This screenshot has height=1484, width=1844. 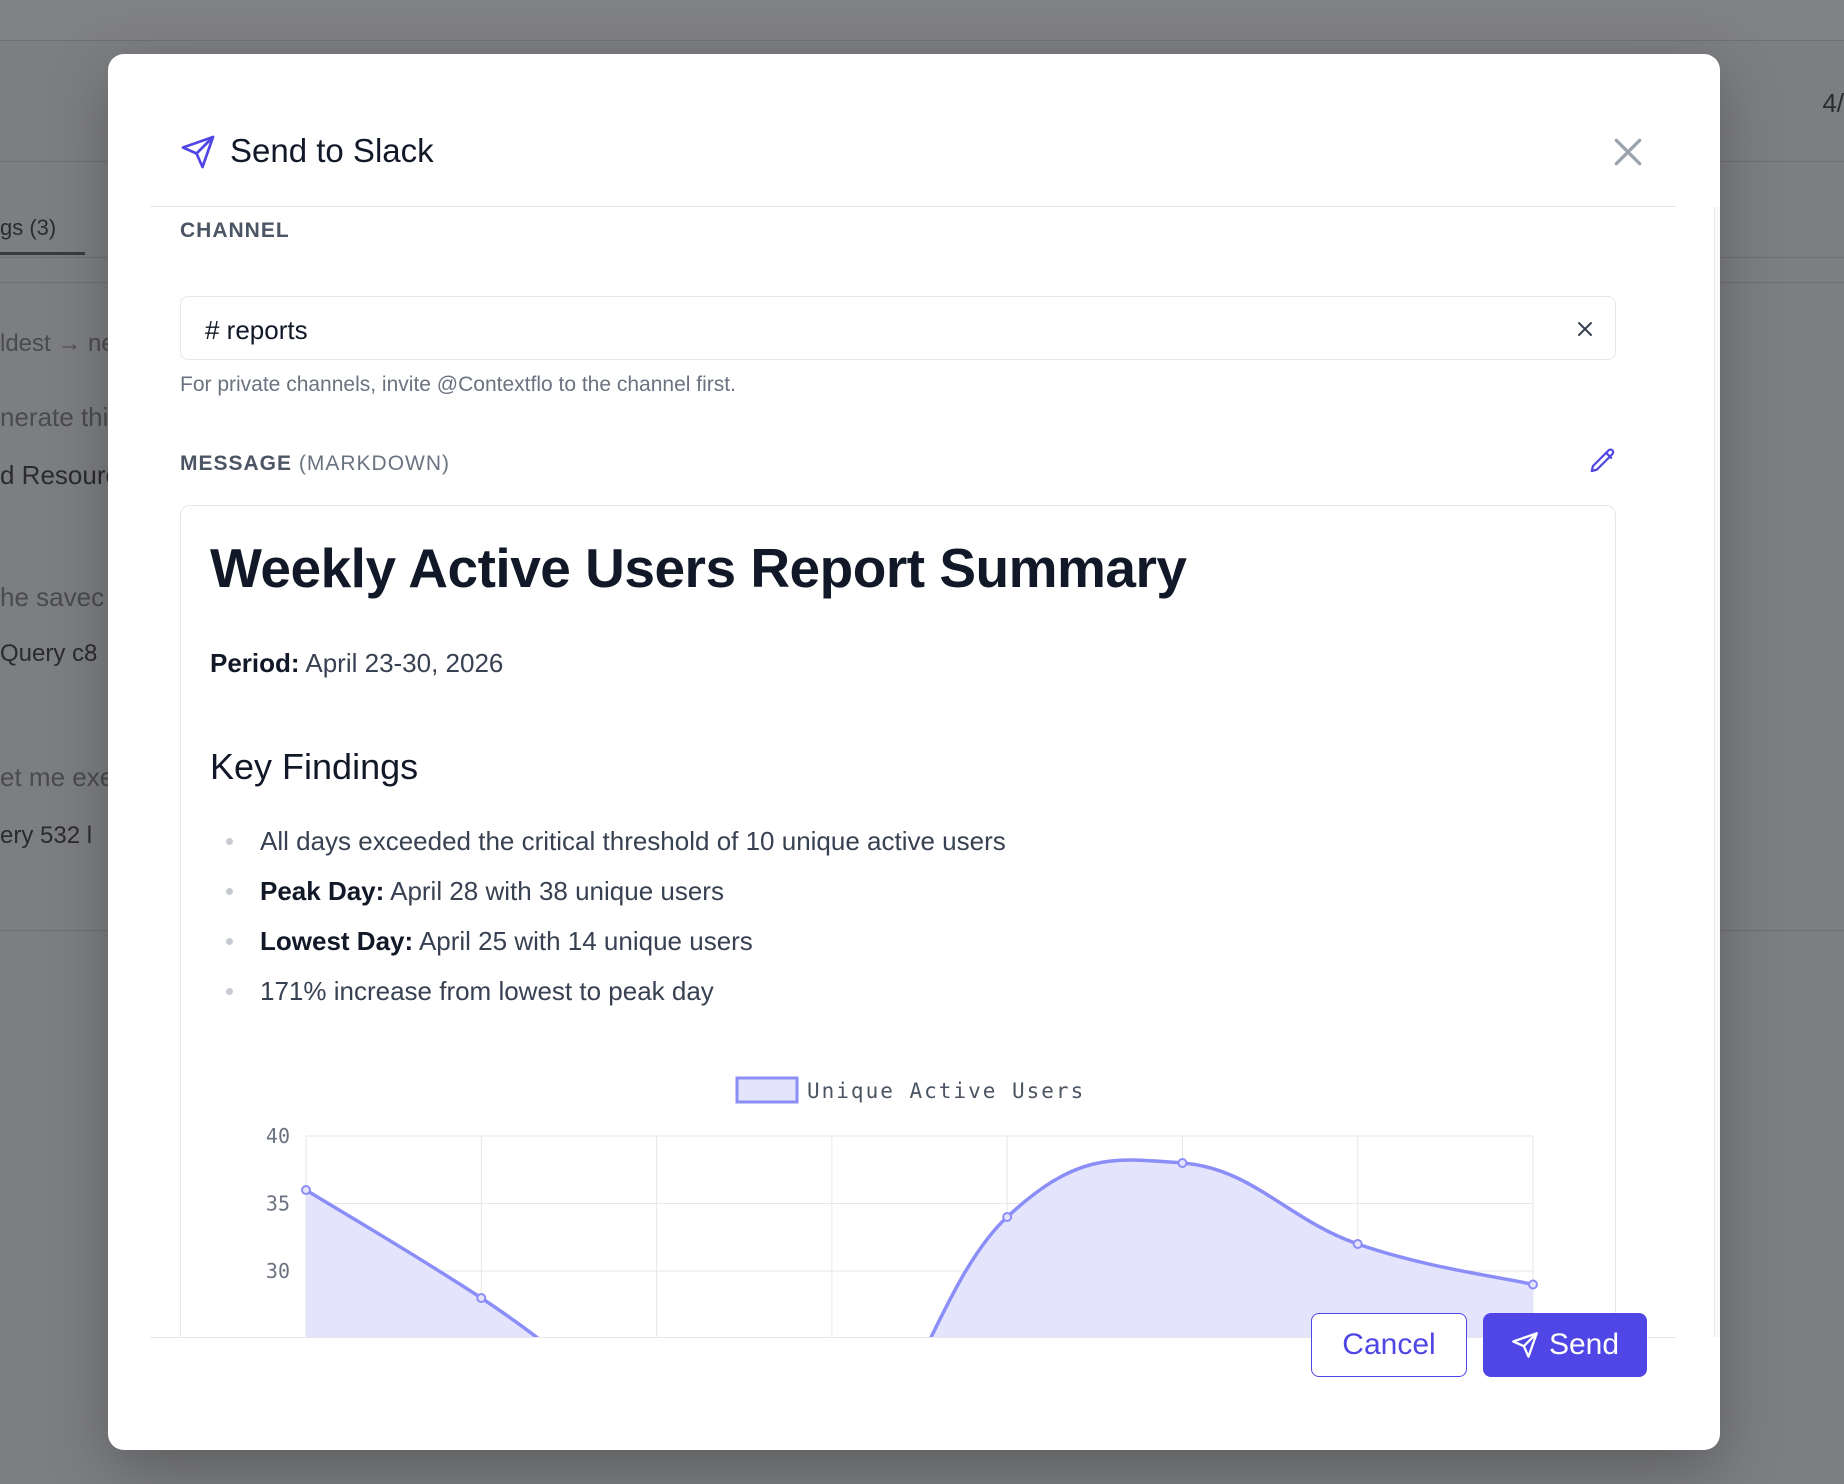 What do you see at coordinates (256, 330) in the screenshot?
I see `channel-value: # reports` at bounding box center [256, 330].